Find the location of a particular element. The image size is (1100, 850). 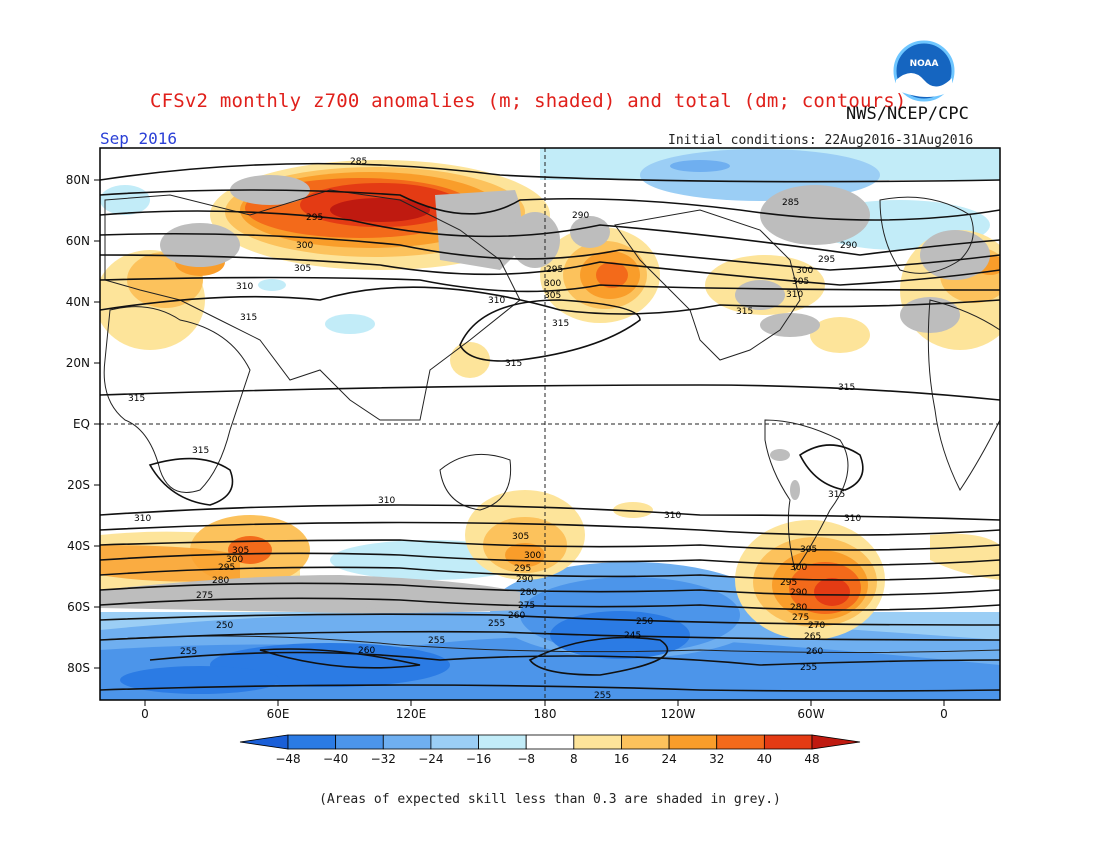

colorbar-tick-label: 40 is located at coordinates (764, 759).